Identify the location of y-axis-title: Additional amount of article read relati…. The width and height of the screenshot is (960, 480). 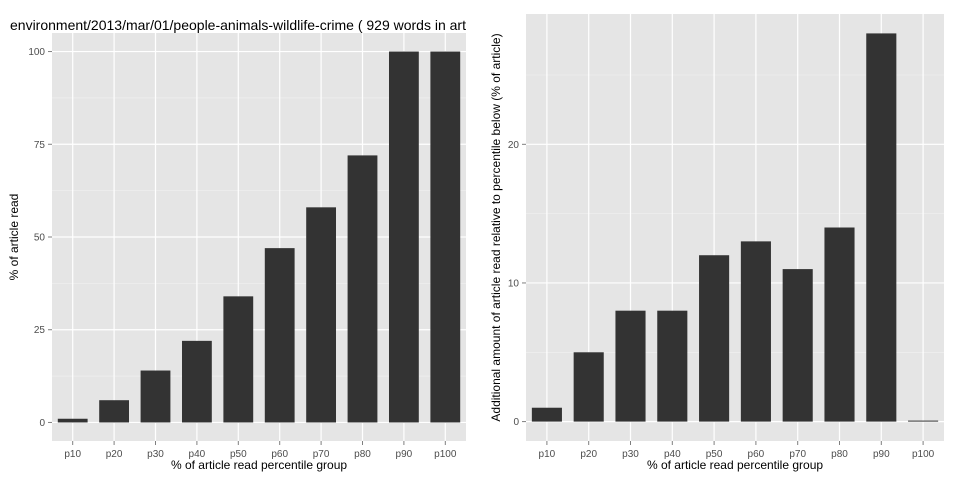
(496, 227).